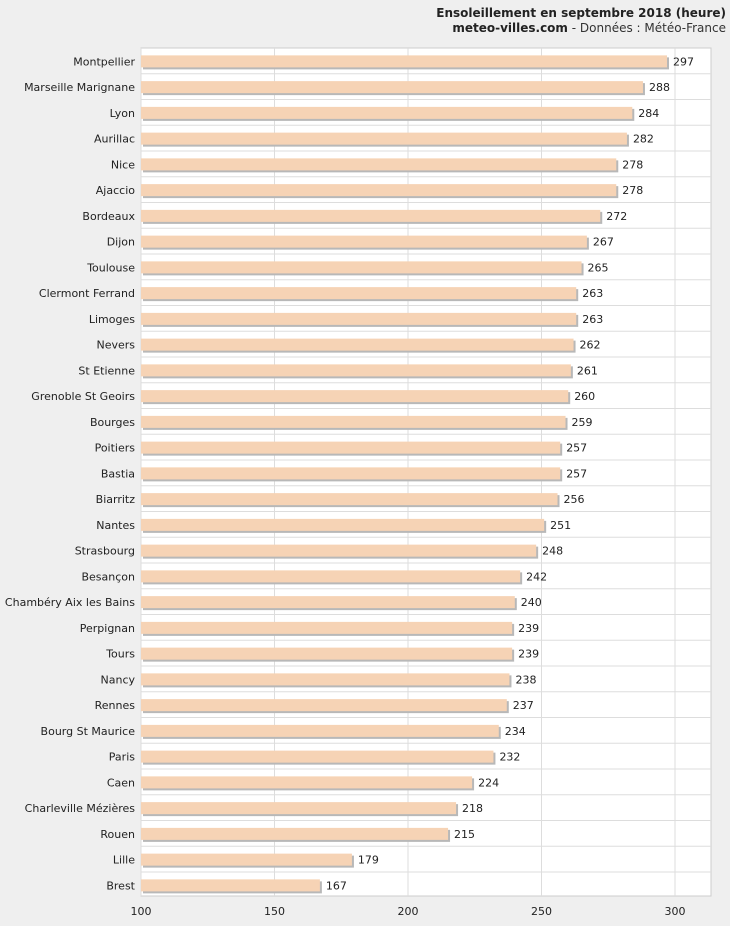  Describe the element at coordinates (584, 396) in the screenshot. I see `value-label: 260` at that location.